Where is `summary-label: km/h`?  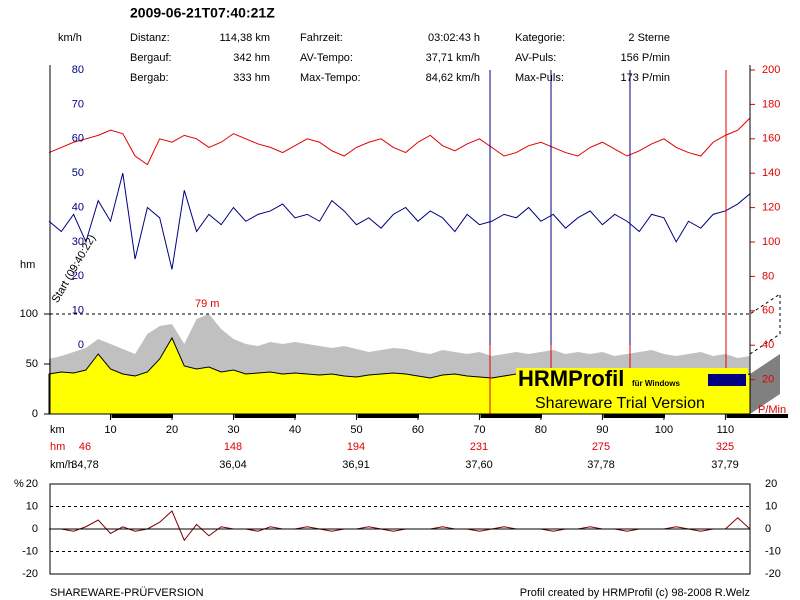
summary-label: km/h is located at coordinates (62, 465).